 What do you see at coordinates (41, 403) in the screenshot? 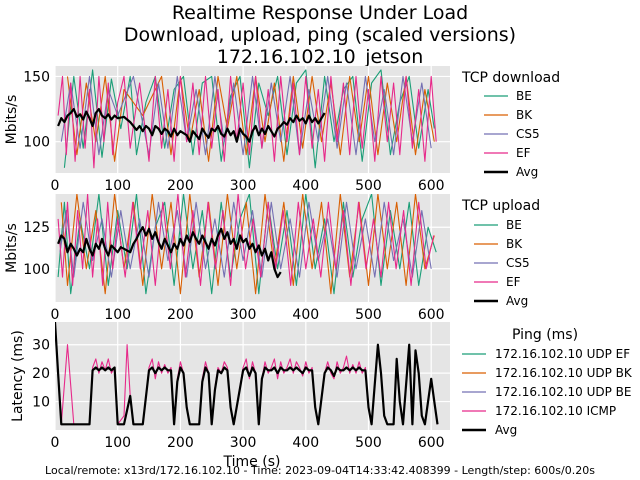
I see `y-tick-label: 10` at bounding box center [41, 403].